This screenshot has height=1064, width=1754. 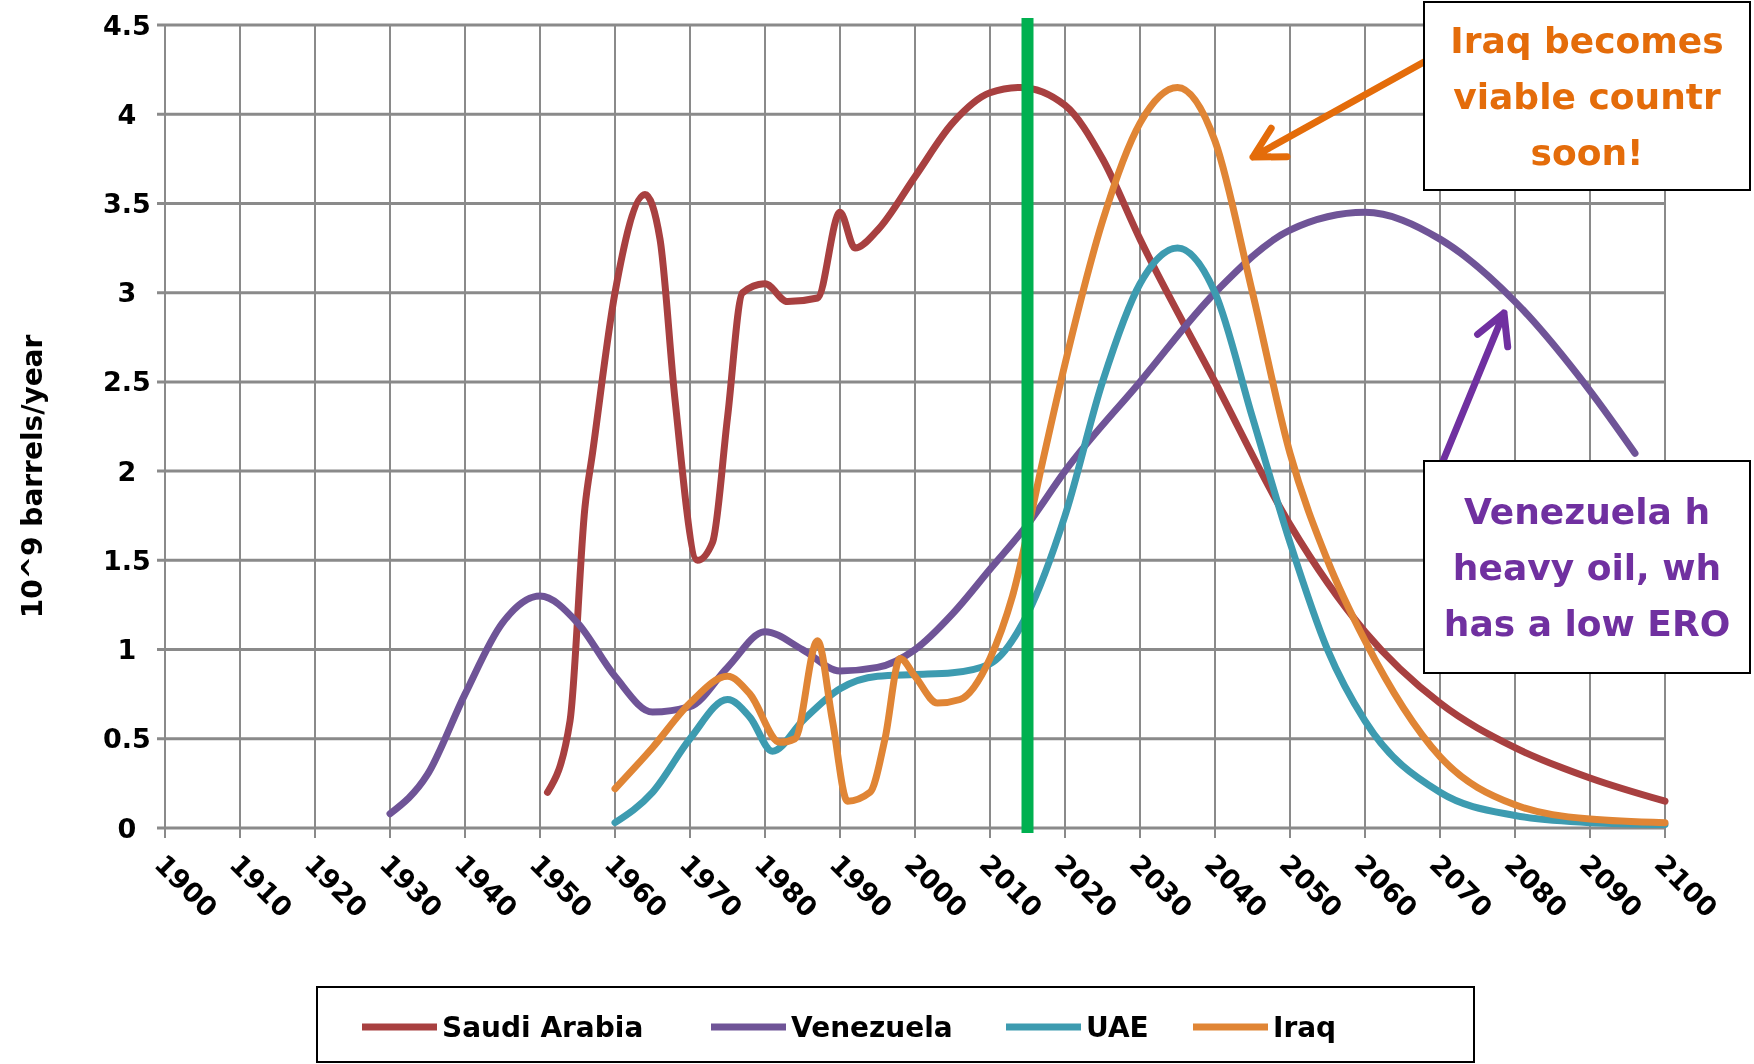 I want to click on y-tick-label: 0.5, so click(x=127, y=739).